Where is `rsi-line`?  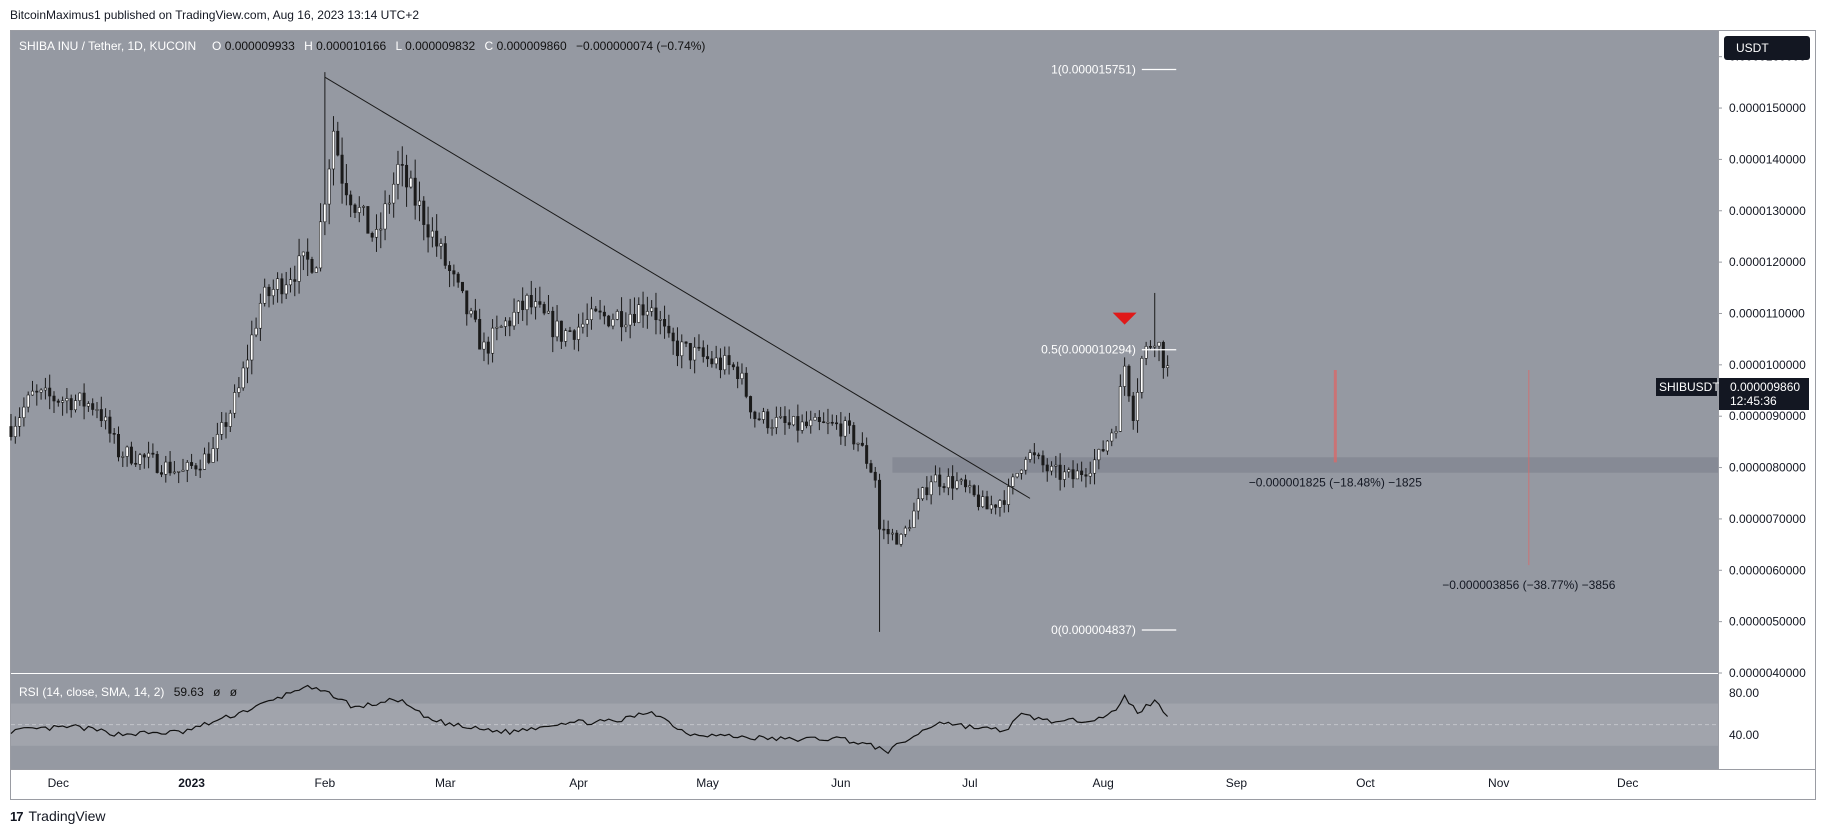 rsi-line is located at coordinates (589, 719).